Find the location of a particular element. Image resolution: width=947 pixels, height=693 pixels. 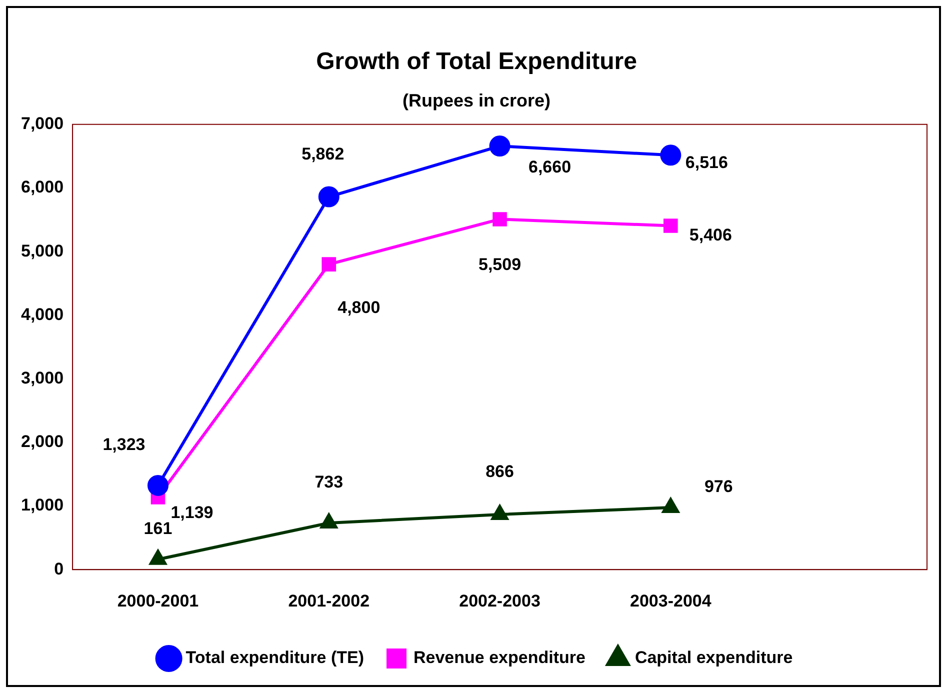

legend-label: Total expenditure (TE) is located at coordinates (275, 658).